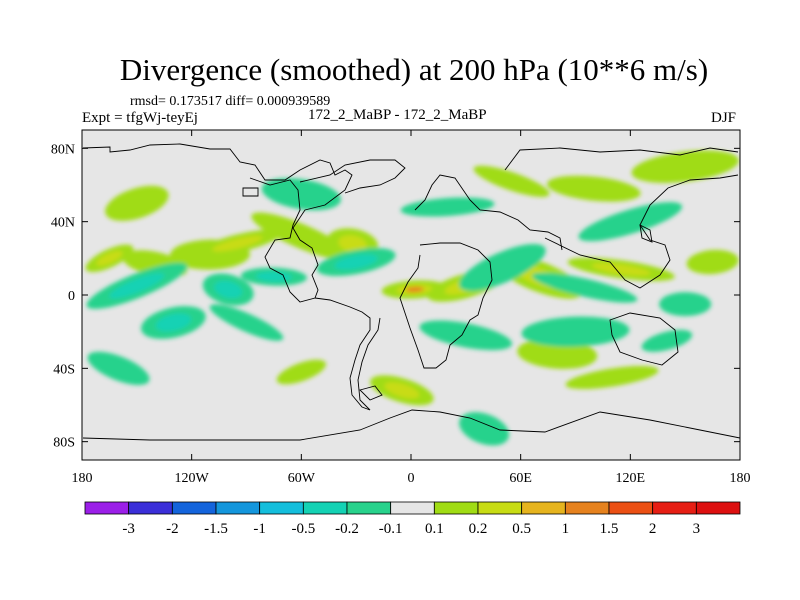 This screenshot has width=800, height=600. What do you see at coordinates (347, 354) in the screenshot?
I see `south-america-coast` at bounding box center [347, 354].